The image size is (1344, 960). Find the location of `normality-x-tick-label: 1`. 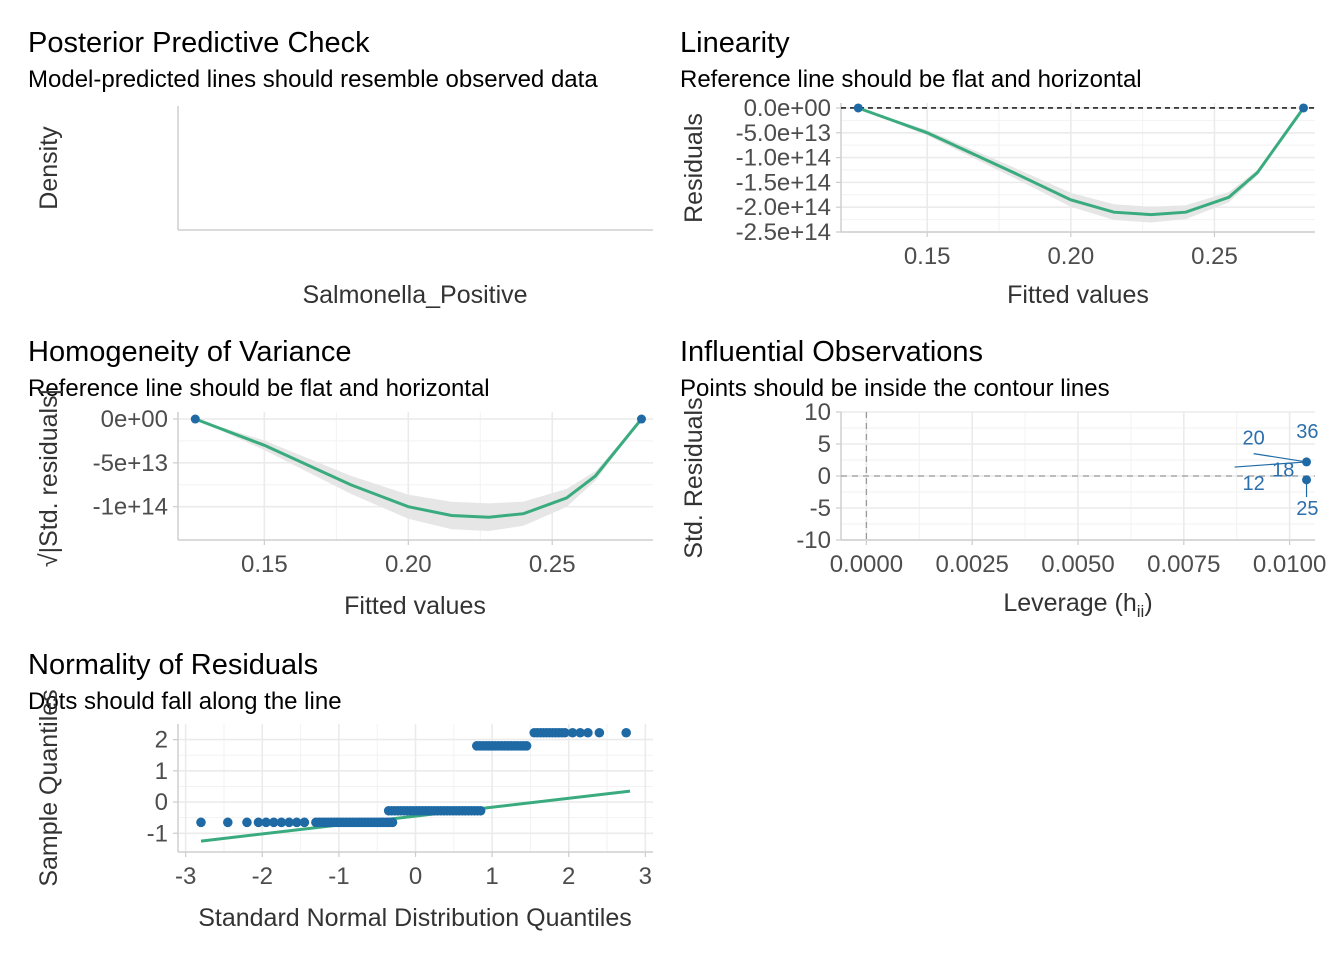

normality-x-tick-label: 1 is located at coordinates (491, 876).